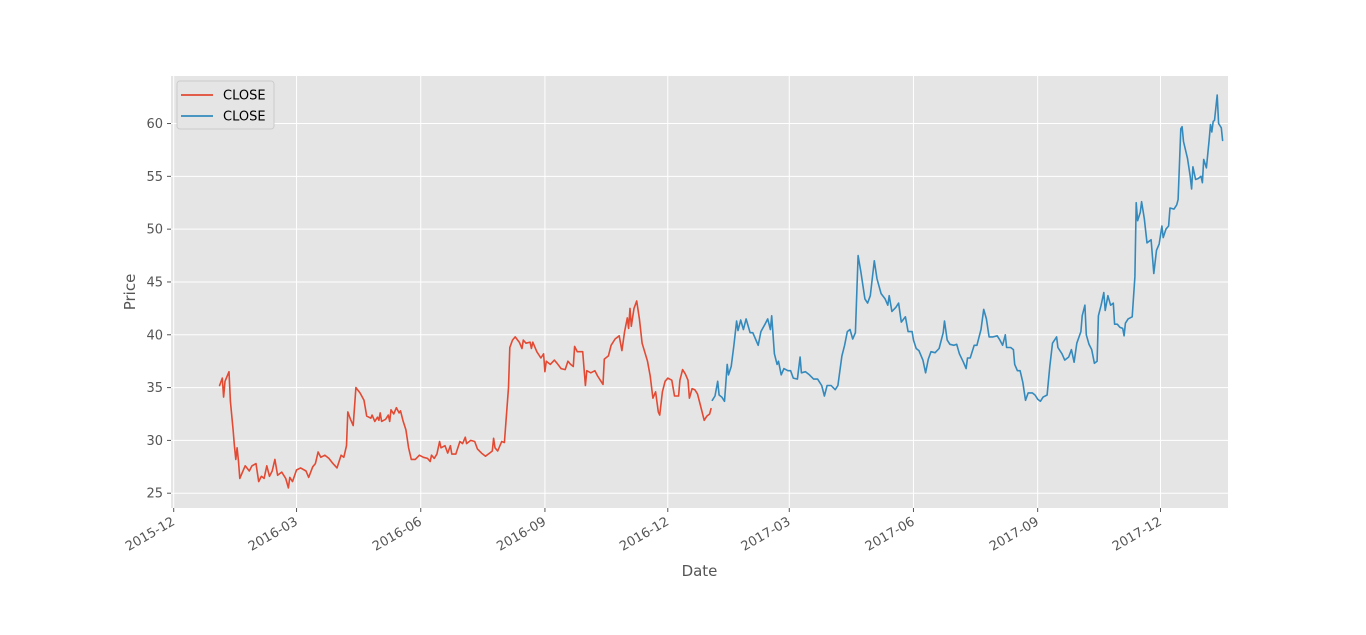  I want to click on x-tick-label: 2016-09, so click(521, 534).